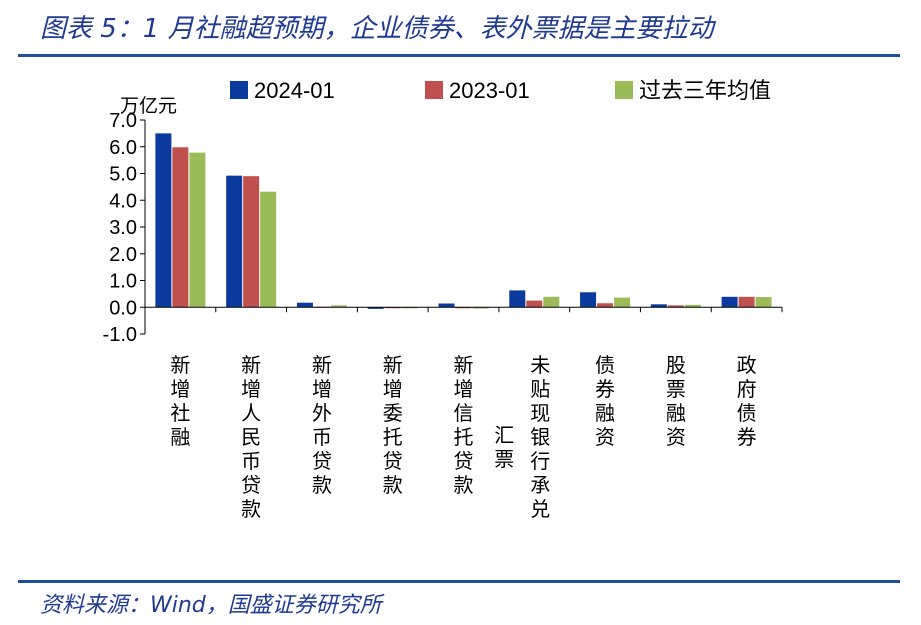  I want to click on y-axis: 7.0 6.0 5.0 4.0 3.0 2.0 1.0 0.0 -1.0, so click(124, 228).